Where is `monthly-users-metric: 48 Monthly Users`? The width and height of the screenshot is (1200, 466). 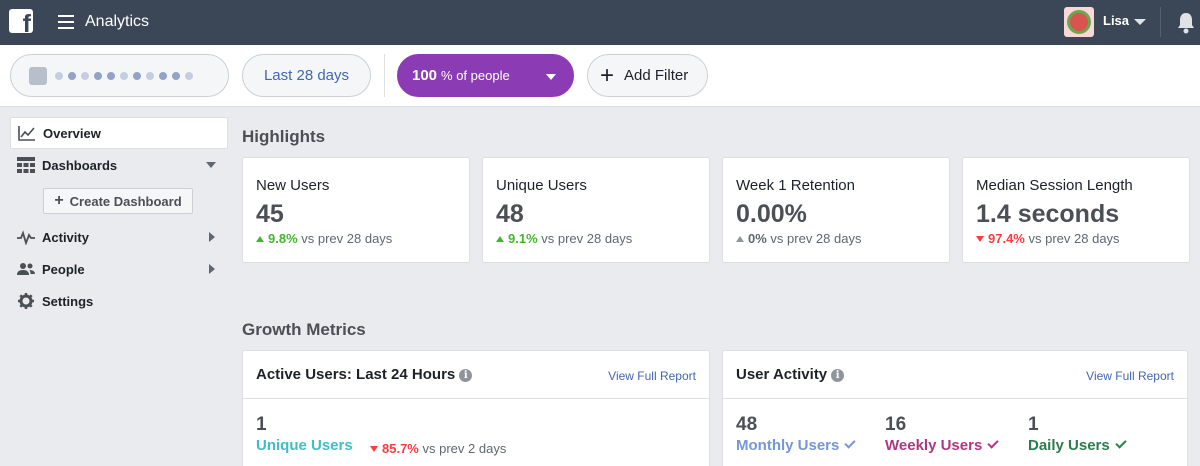
monthly-users-metric: 48 Monthly Users is located at coordinates (796, 434).